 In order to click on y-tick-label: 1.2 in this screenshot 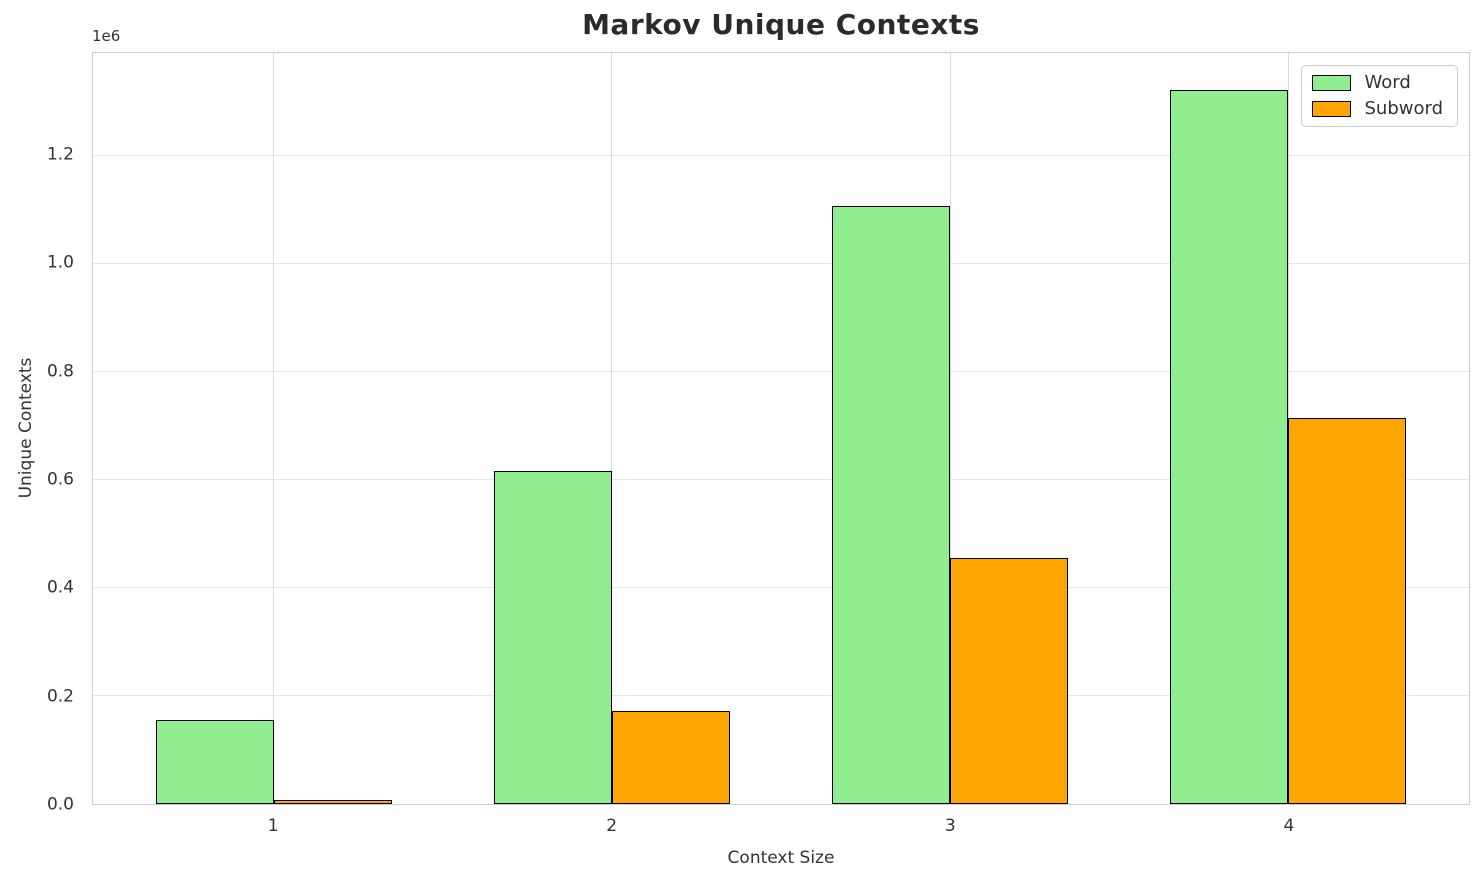, I will do `click(60, 154)`.